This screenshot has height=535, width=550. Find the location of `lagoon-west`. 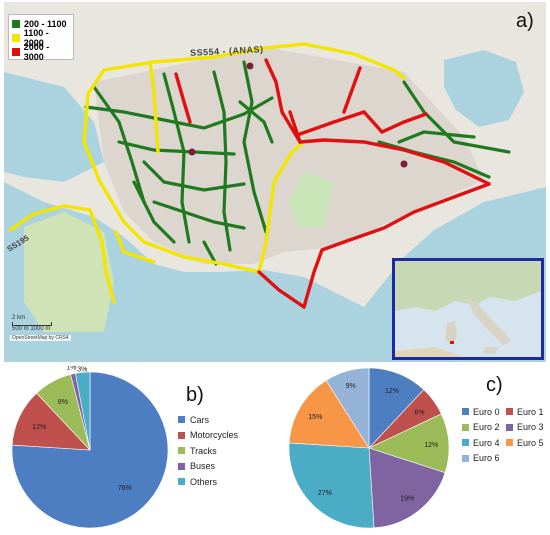

lagoon-west is located at coordinates (54, 127).